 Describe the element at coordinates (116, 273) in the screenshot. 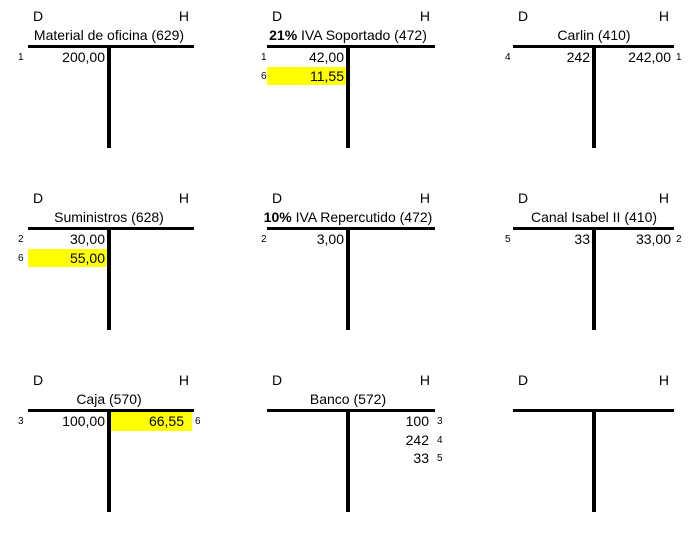

I see `taccount-suministros: D H Suministros (628) 2 30,00 6 55,00` at that location.